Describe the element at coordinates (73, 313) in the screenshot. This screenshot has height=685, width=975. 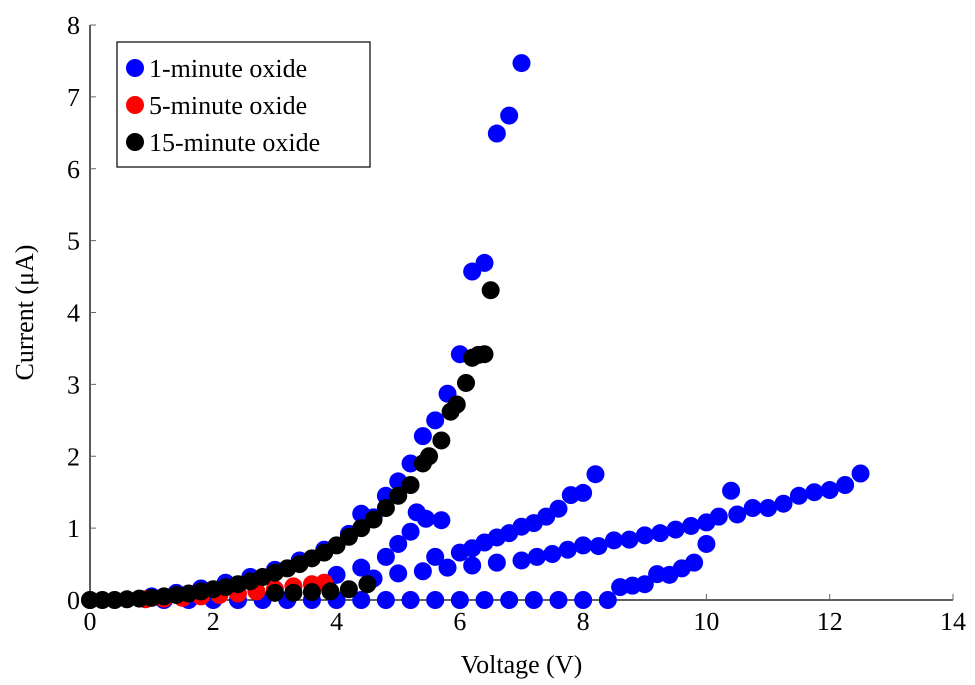
I see `y-tick-label: 4` at that location.